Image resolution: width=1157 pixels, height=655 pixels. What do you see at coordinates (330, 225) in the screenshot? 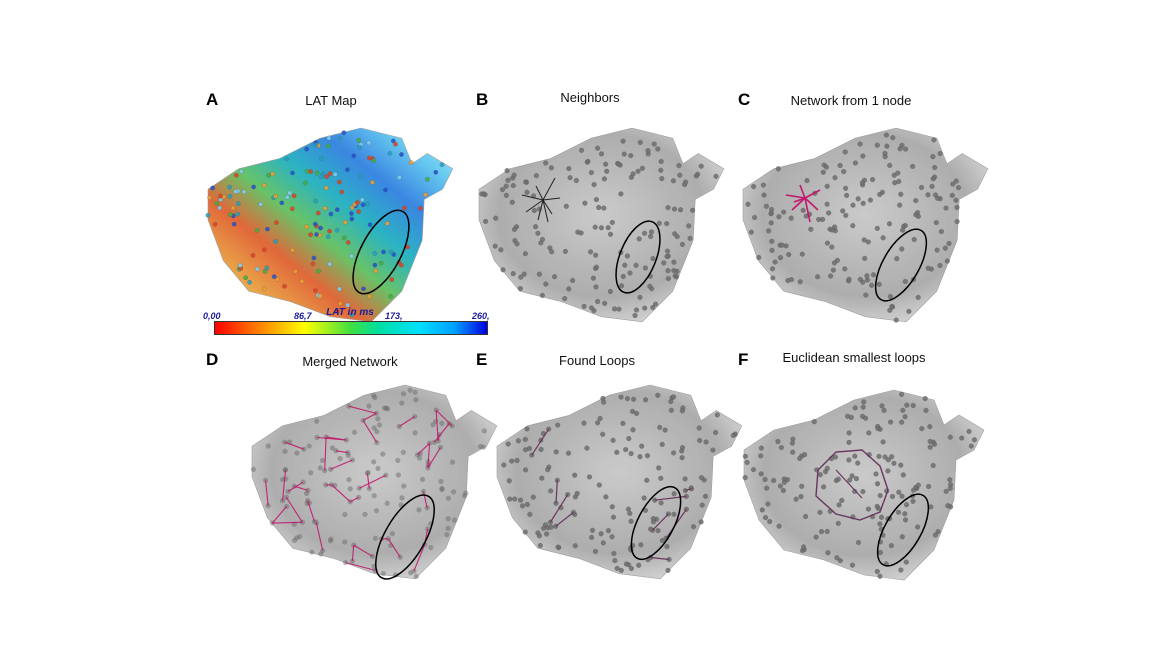
I see `mesh-a` at bounding box center [330, 225].